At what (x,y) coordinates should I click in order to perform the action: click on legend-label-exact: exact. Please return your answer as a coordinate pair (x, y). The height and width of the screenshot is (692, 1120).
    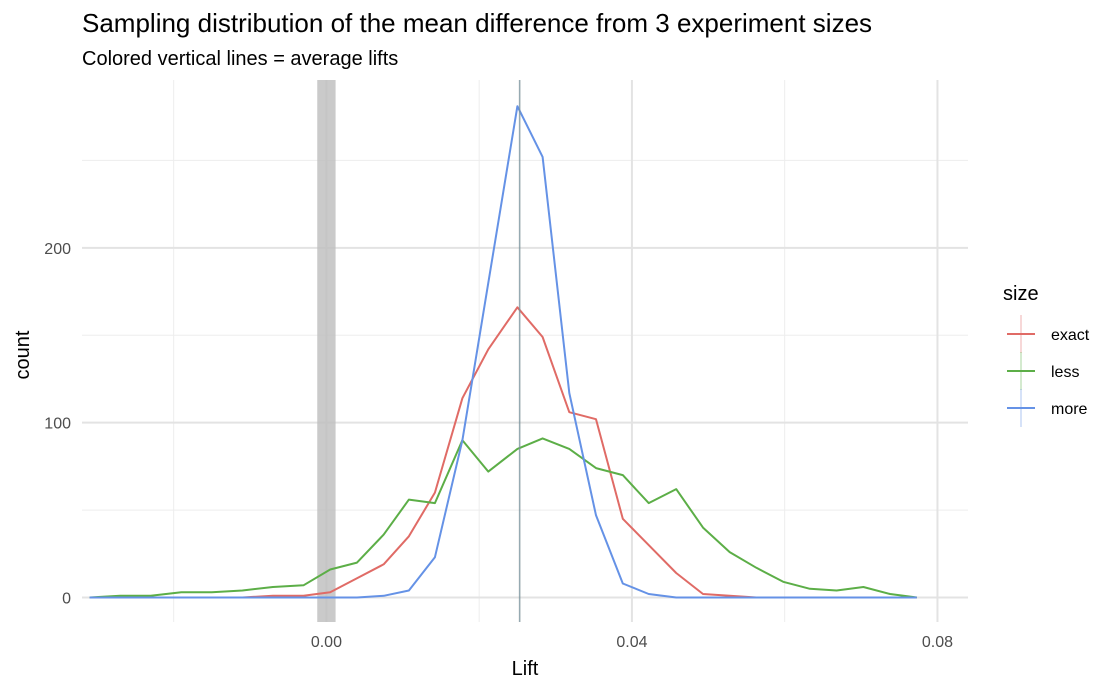
    Looking at the image, I should click on (1070, 335).